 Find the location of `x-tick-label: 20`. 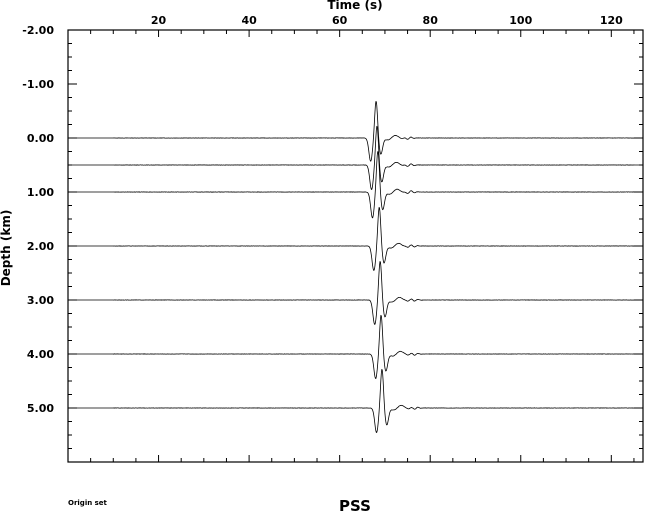

x-tick-label: 20 is located at coordinates (159, 20).